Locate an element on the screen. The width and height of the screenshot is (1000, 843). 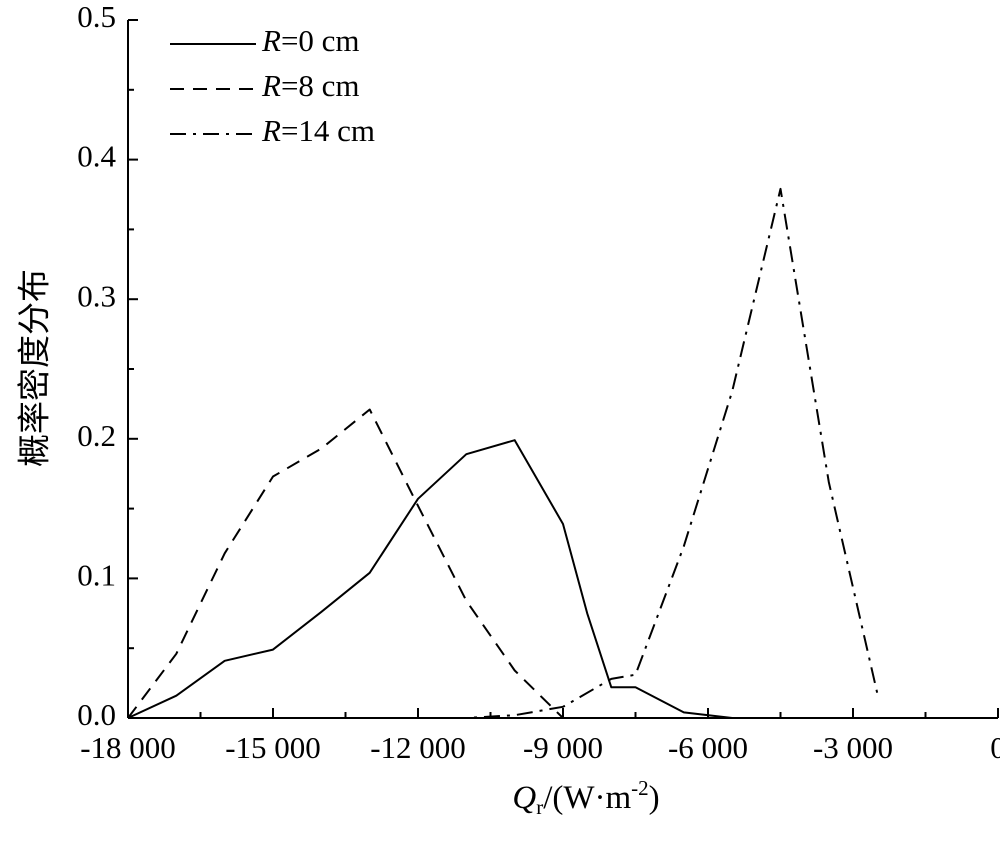
y-tick-label: 0.0 is located at coordinates (96, 714).